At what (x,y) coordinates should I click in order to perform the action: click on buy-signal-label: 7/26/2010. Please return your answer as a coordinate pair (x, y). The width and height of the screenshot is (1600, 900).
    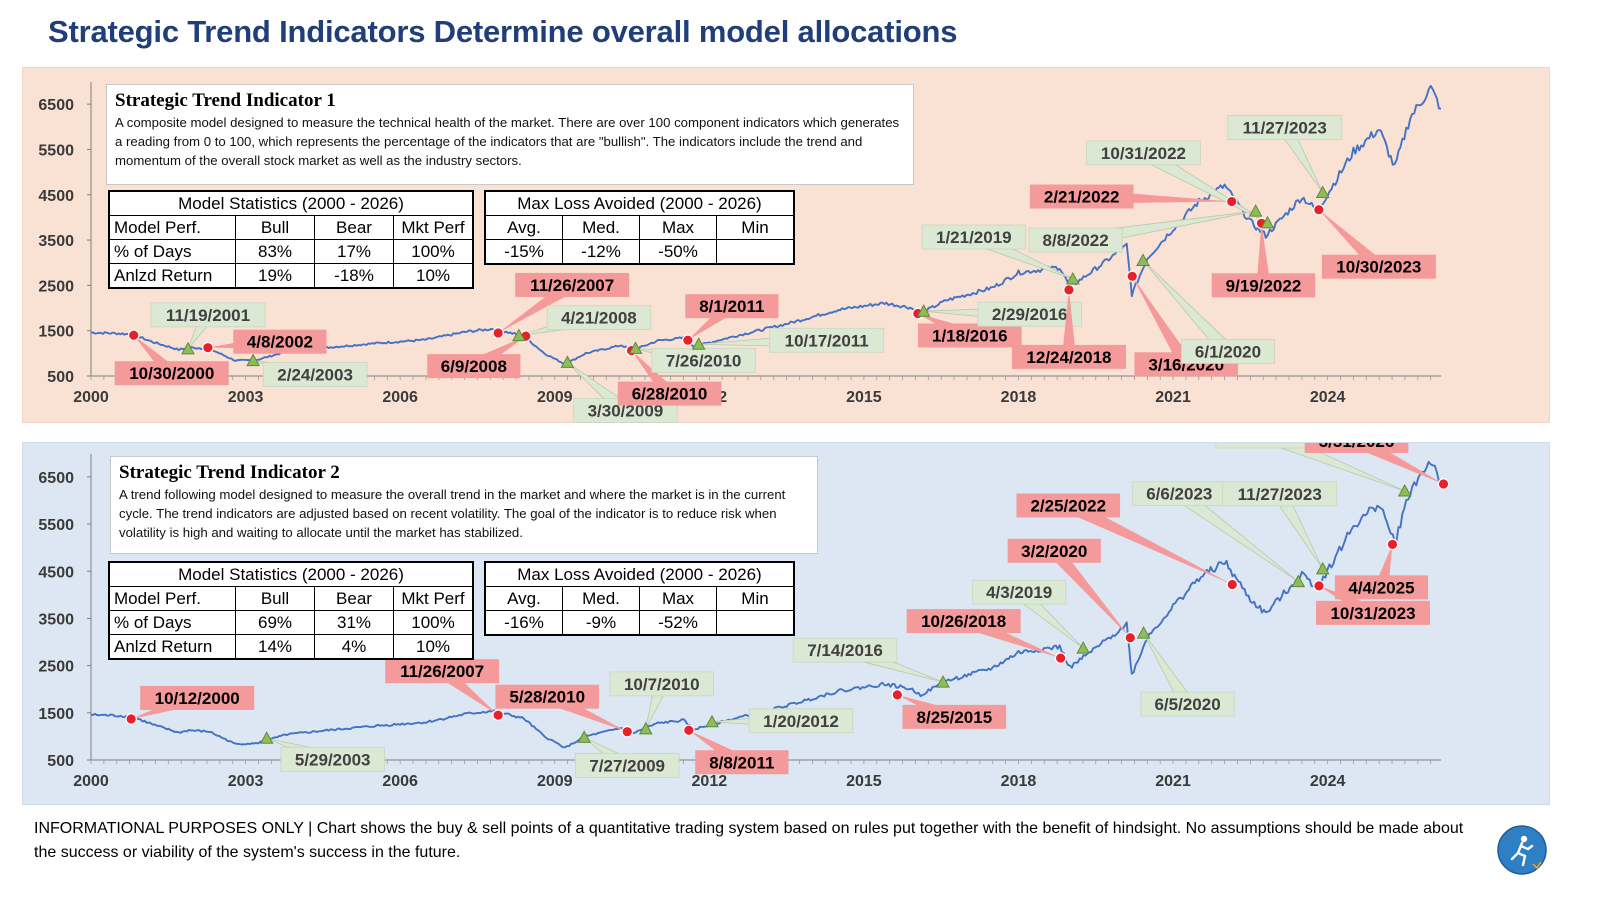
    Looking at the image, I should click on (704, 360).